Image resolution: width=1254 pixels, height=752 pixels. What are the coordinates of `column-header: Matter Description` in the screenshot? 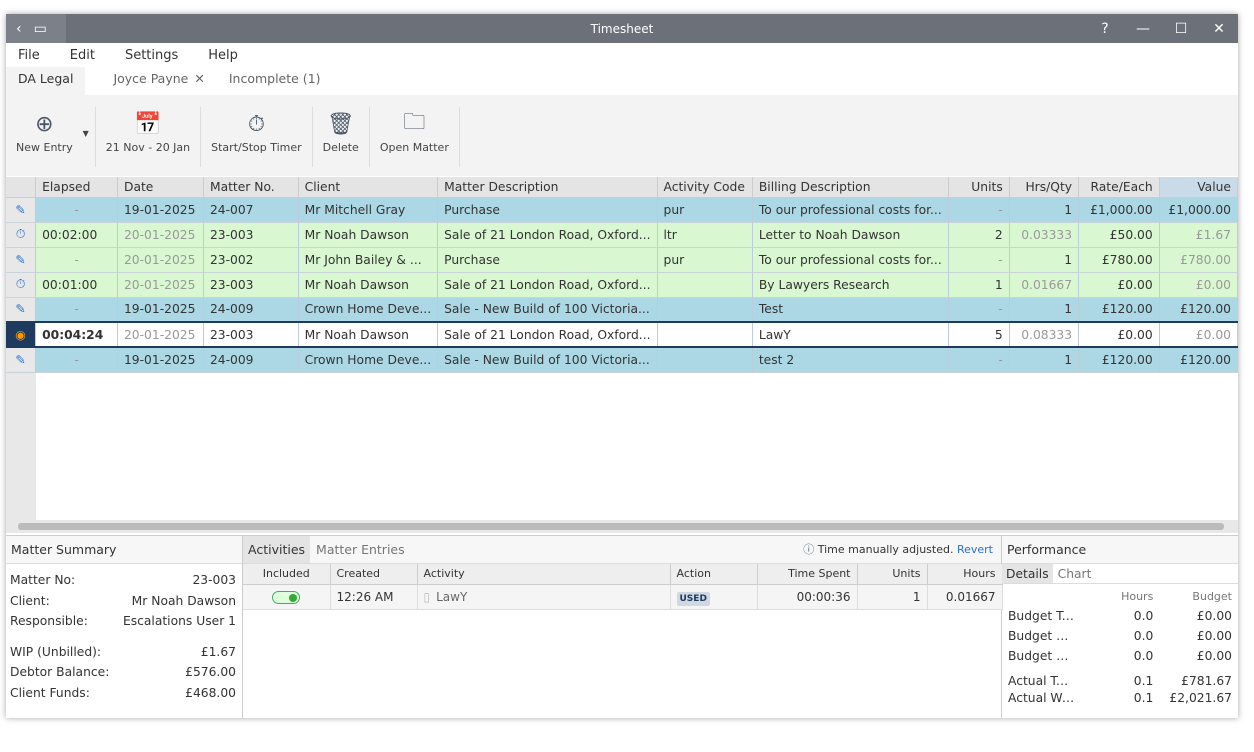 It's located at (547, 187).